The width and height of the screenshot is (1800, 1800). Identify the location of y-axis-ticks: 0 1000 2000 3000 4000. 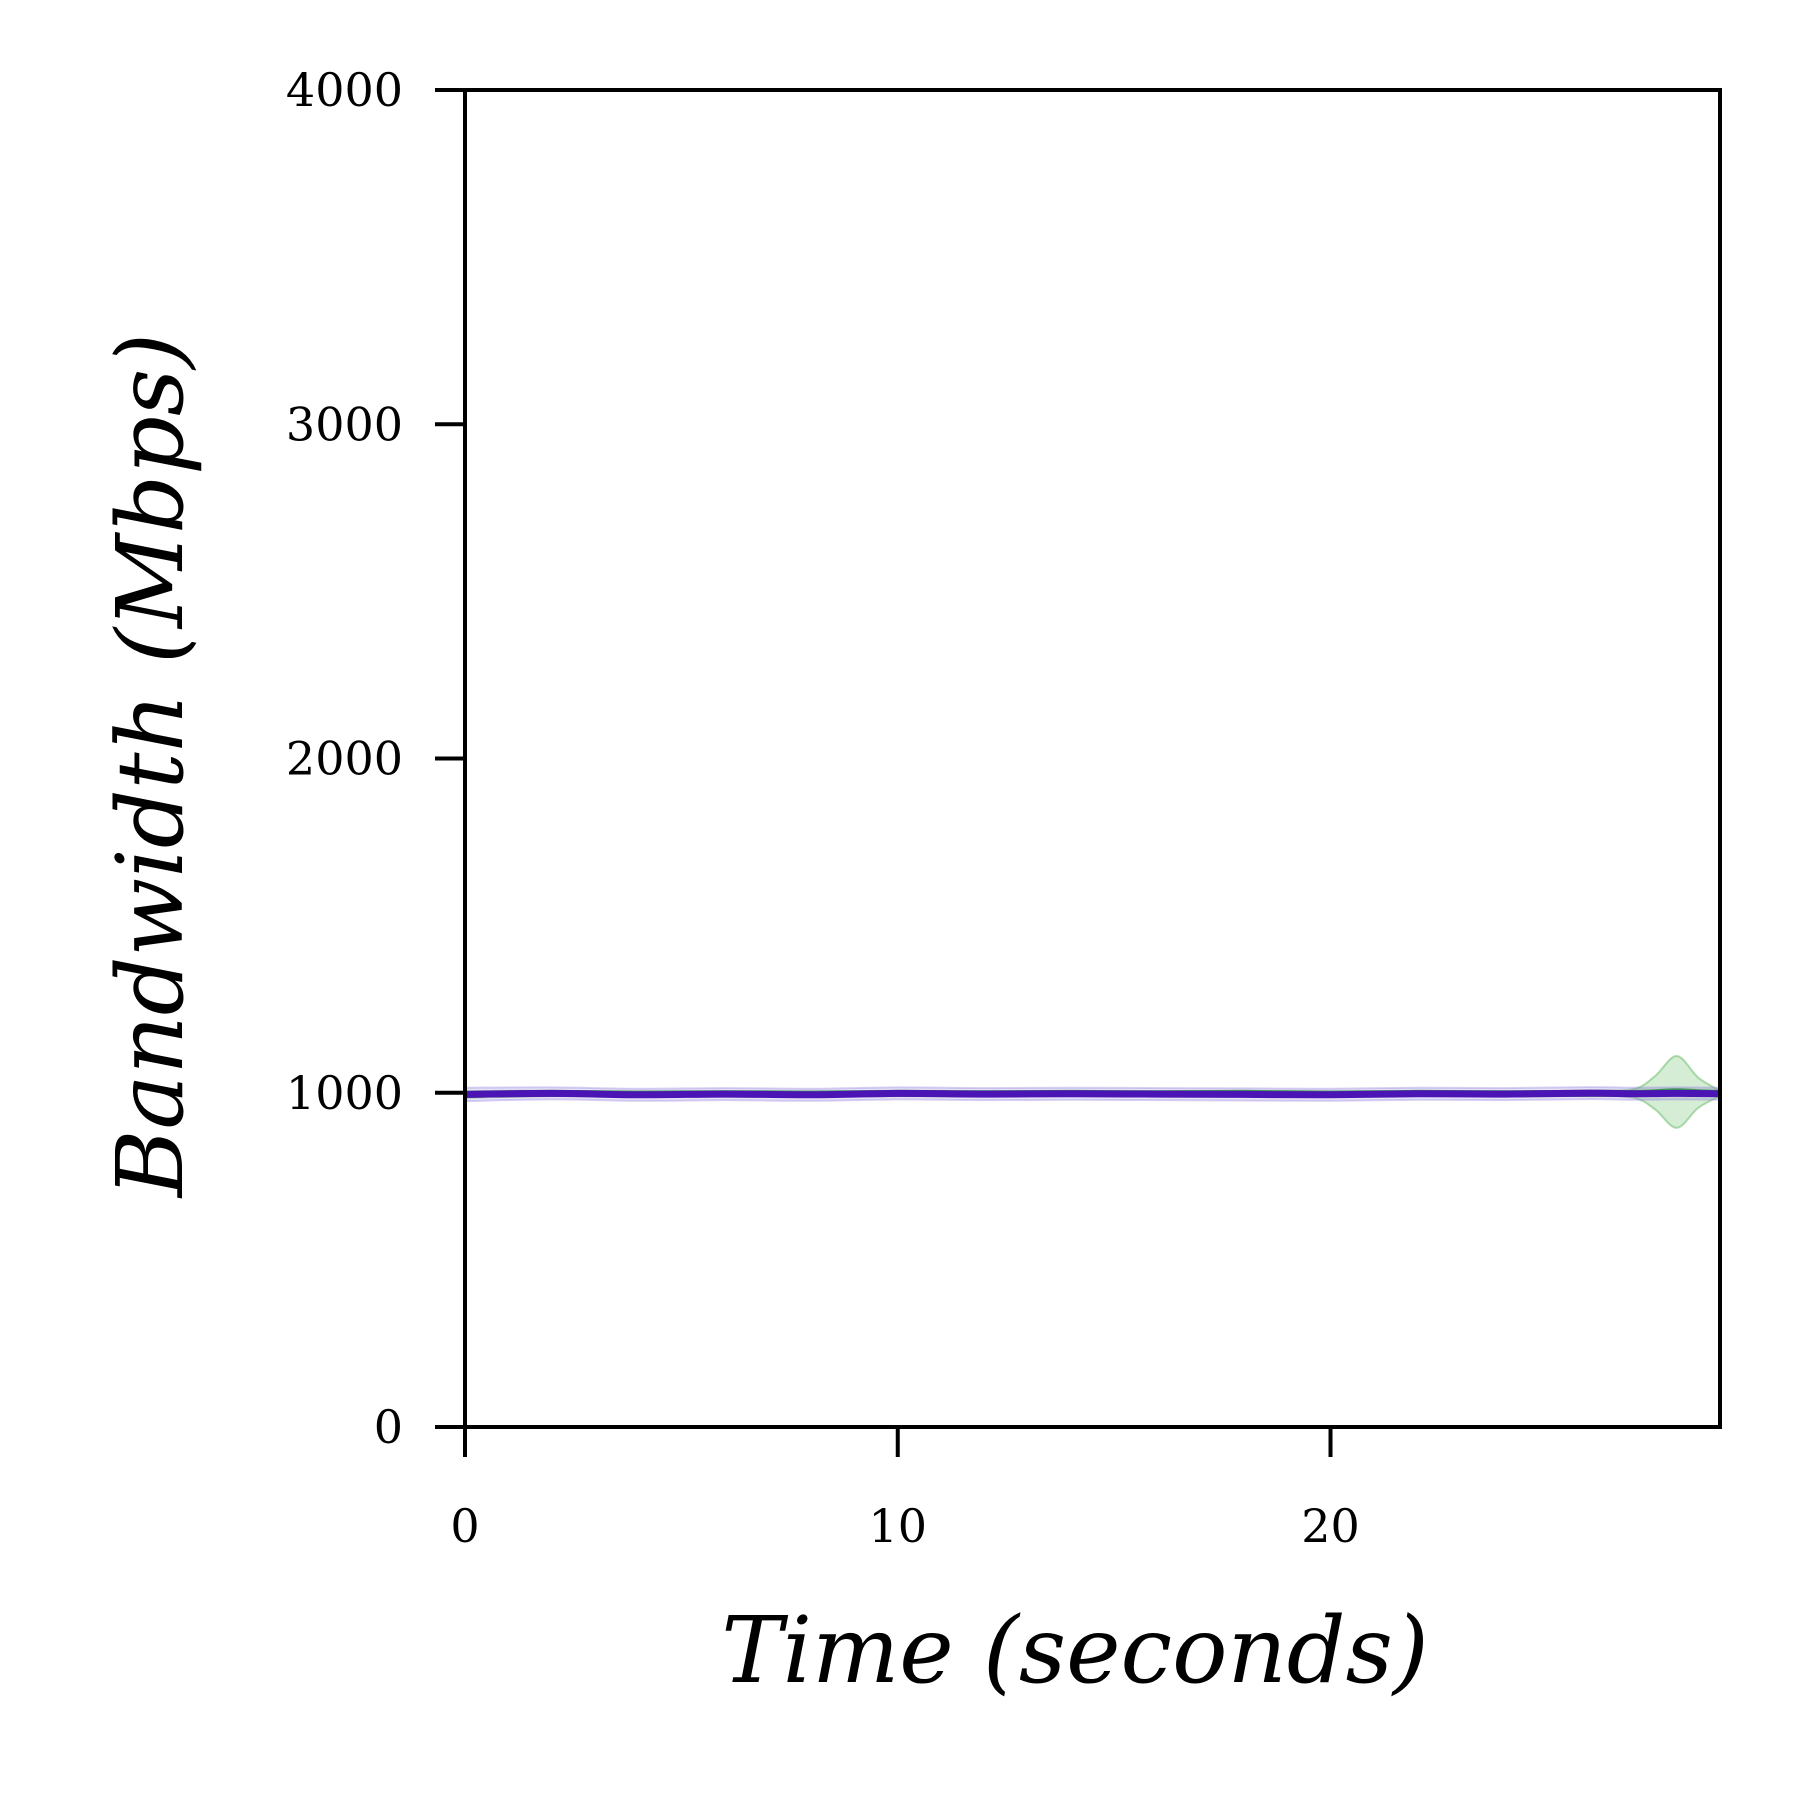
(375, 758).